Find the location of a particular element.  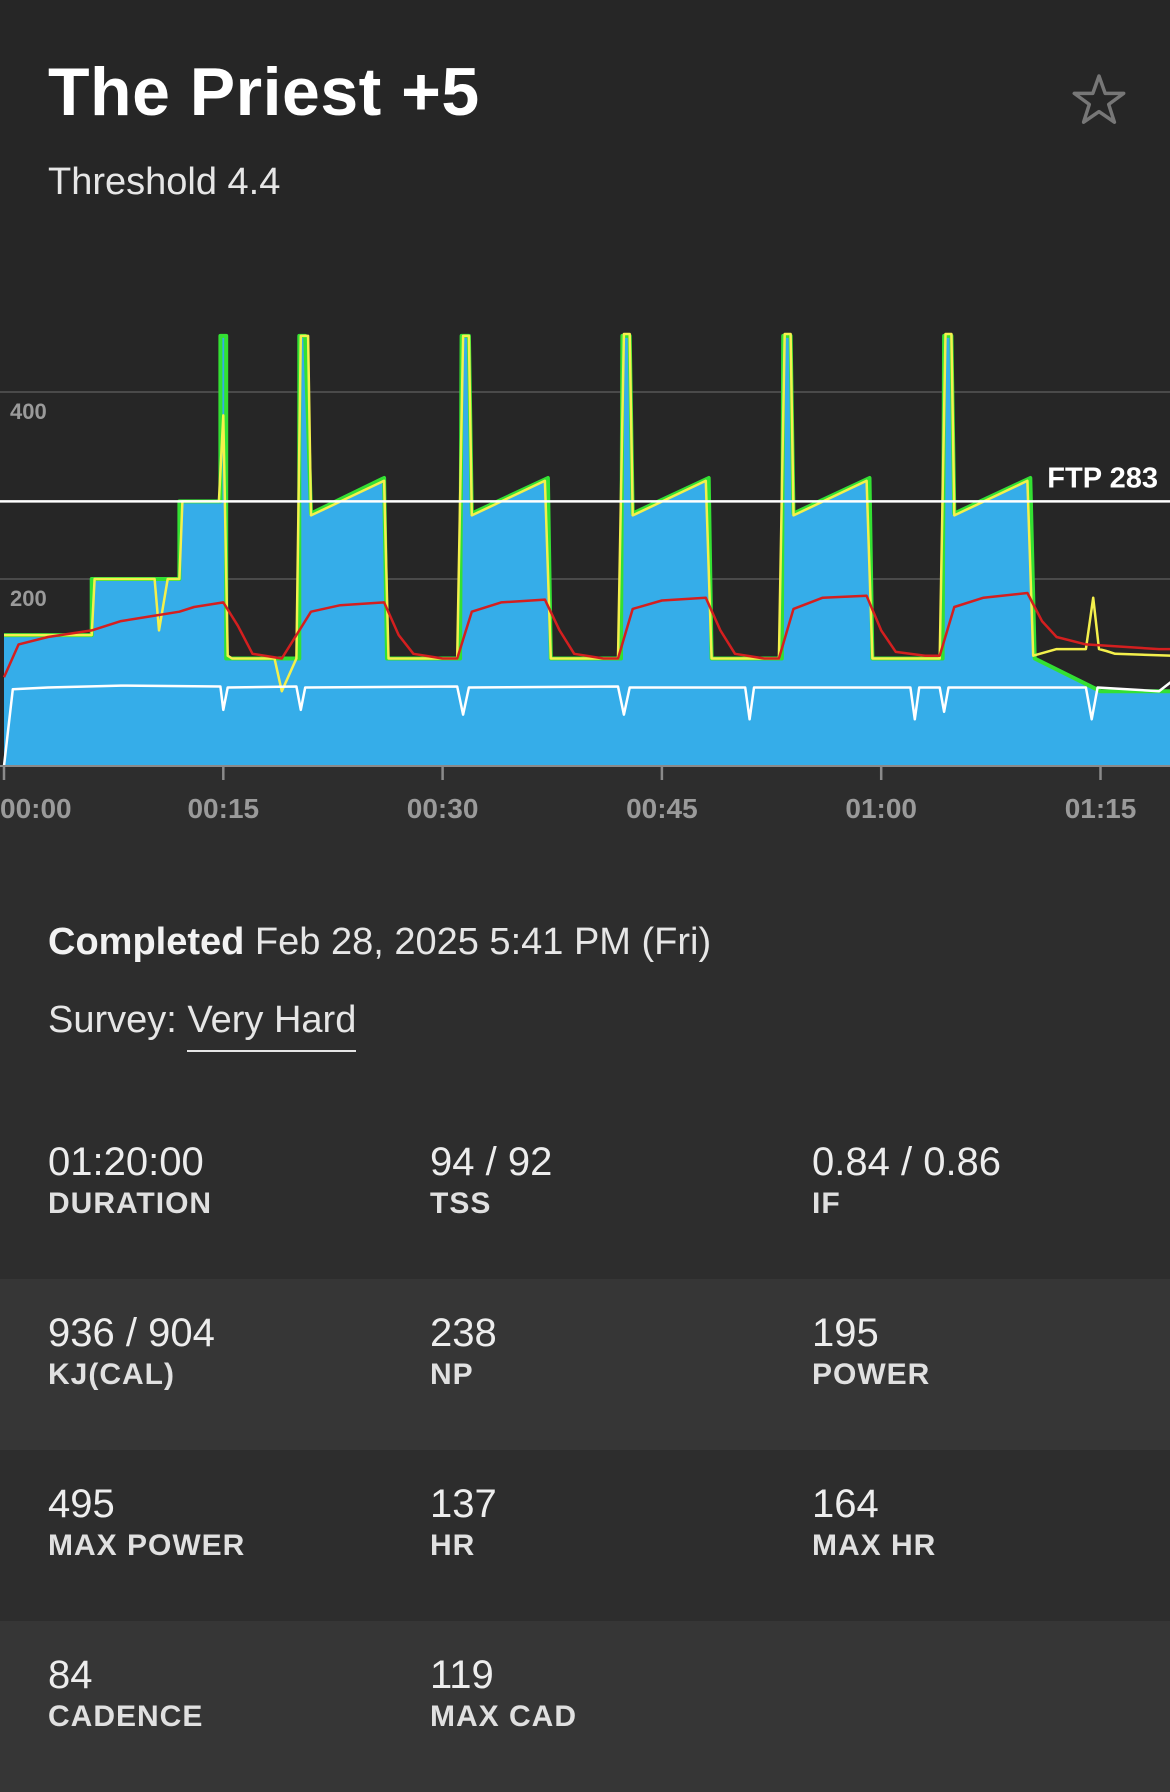

survey-line: Survey: Very Hard is located at coordinates (202, 1024).